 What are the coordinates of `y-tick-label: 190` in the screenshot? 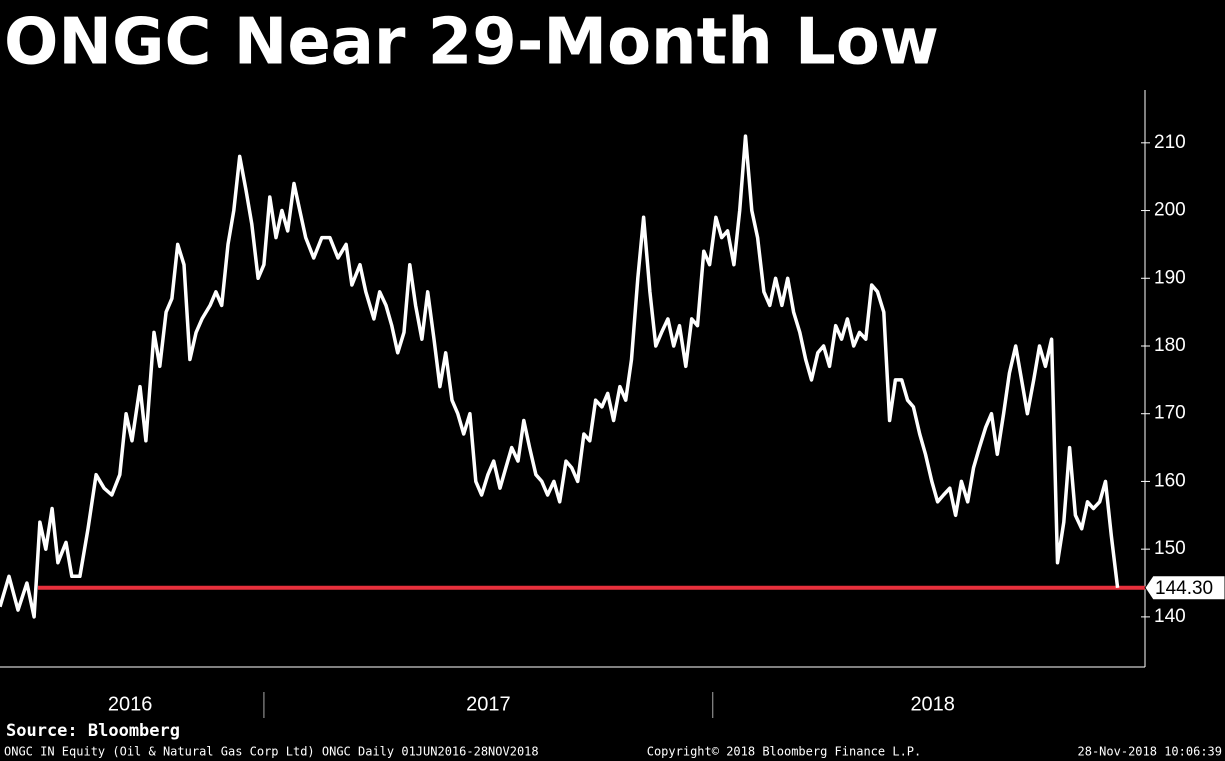 It's located at (1170, 277).